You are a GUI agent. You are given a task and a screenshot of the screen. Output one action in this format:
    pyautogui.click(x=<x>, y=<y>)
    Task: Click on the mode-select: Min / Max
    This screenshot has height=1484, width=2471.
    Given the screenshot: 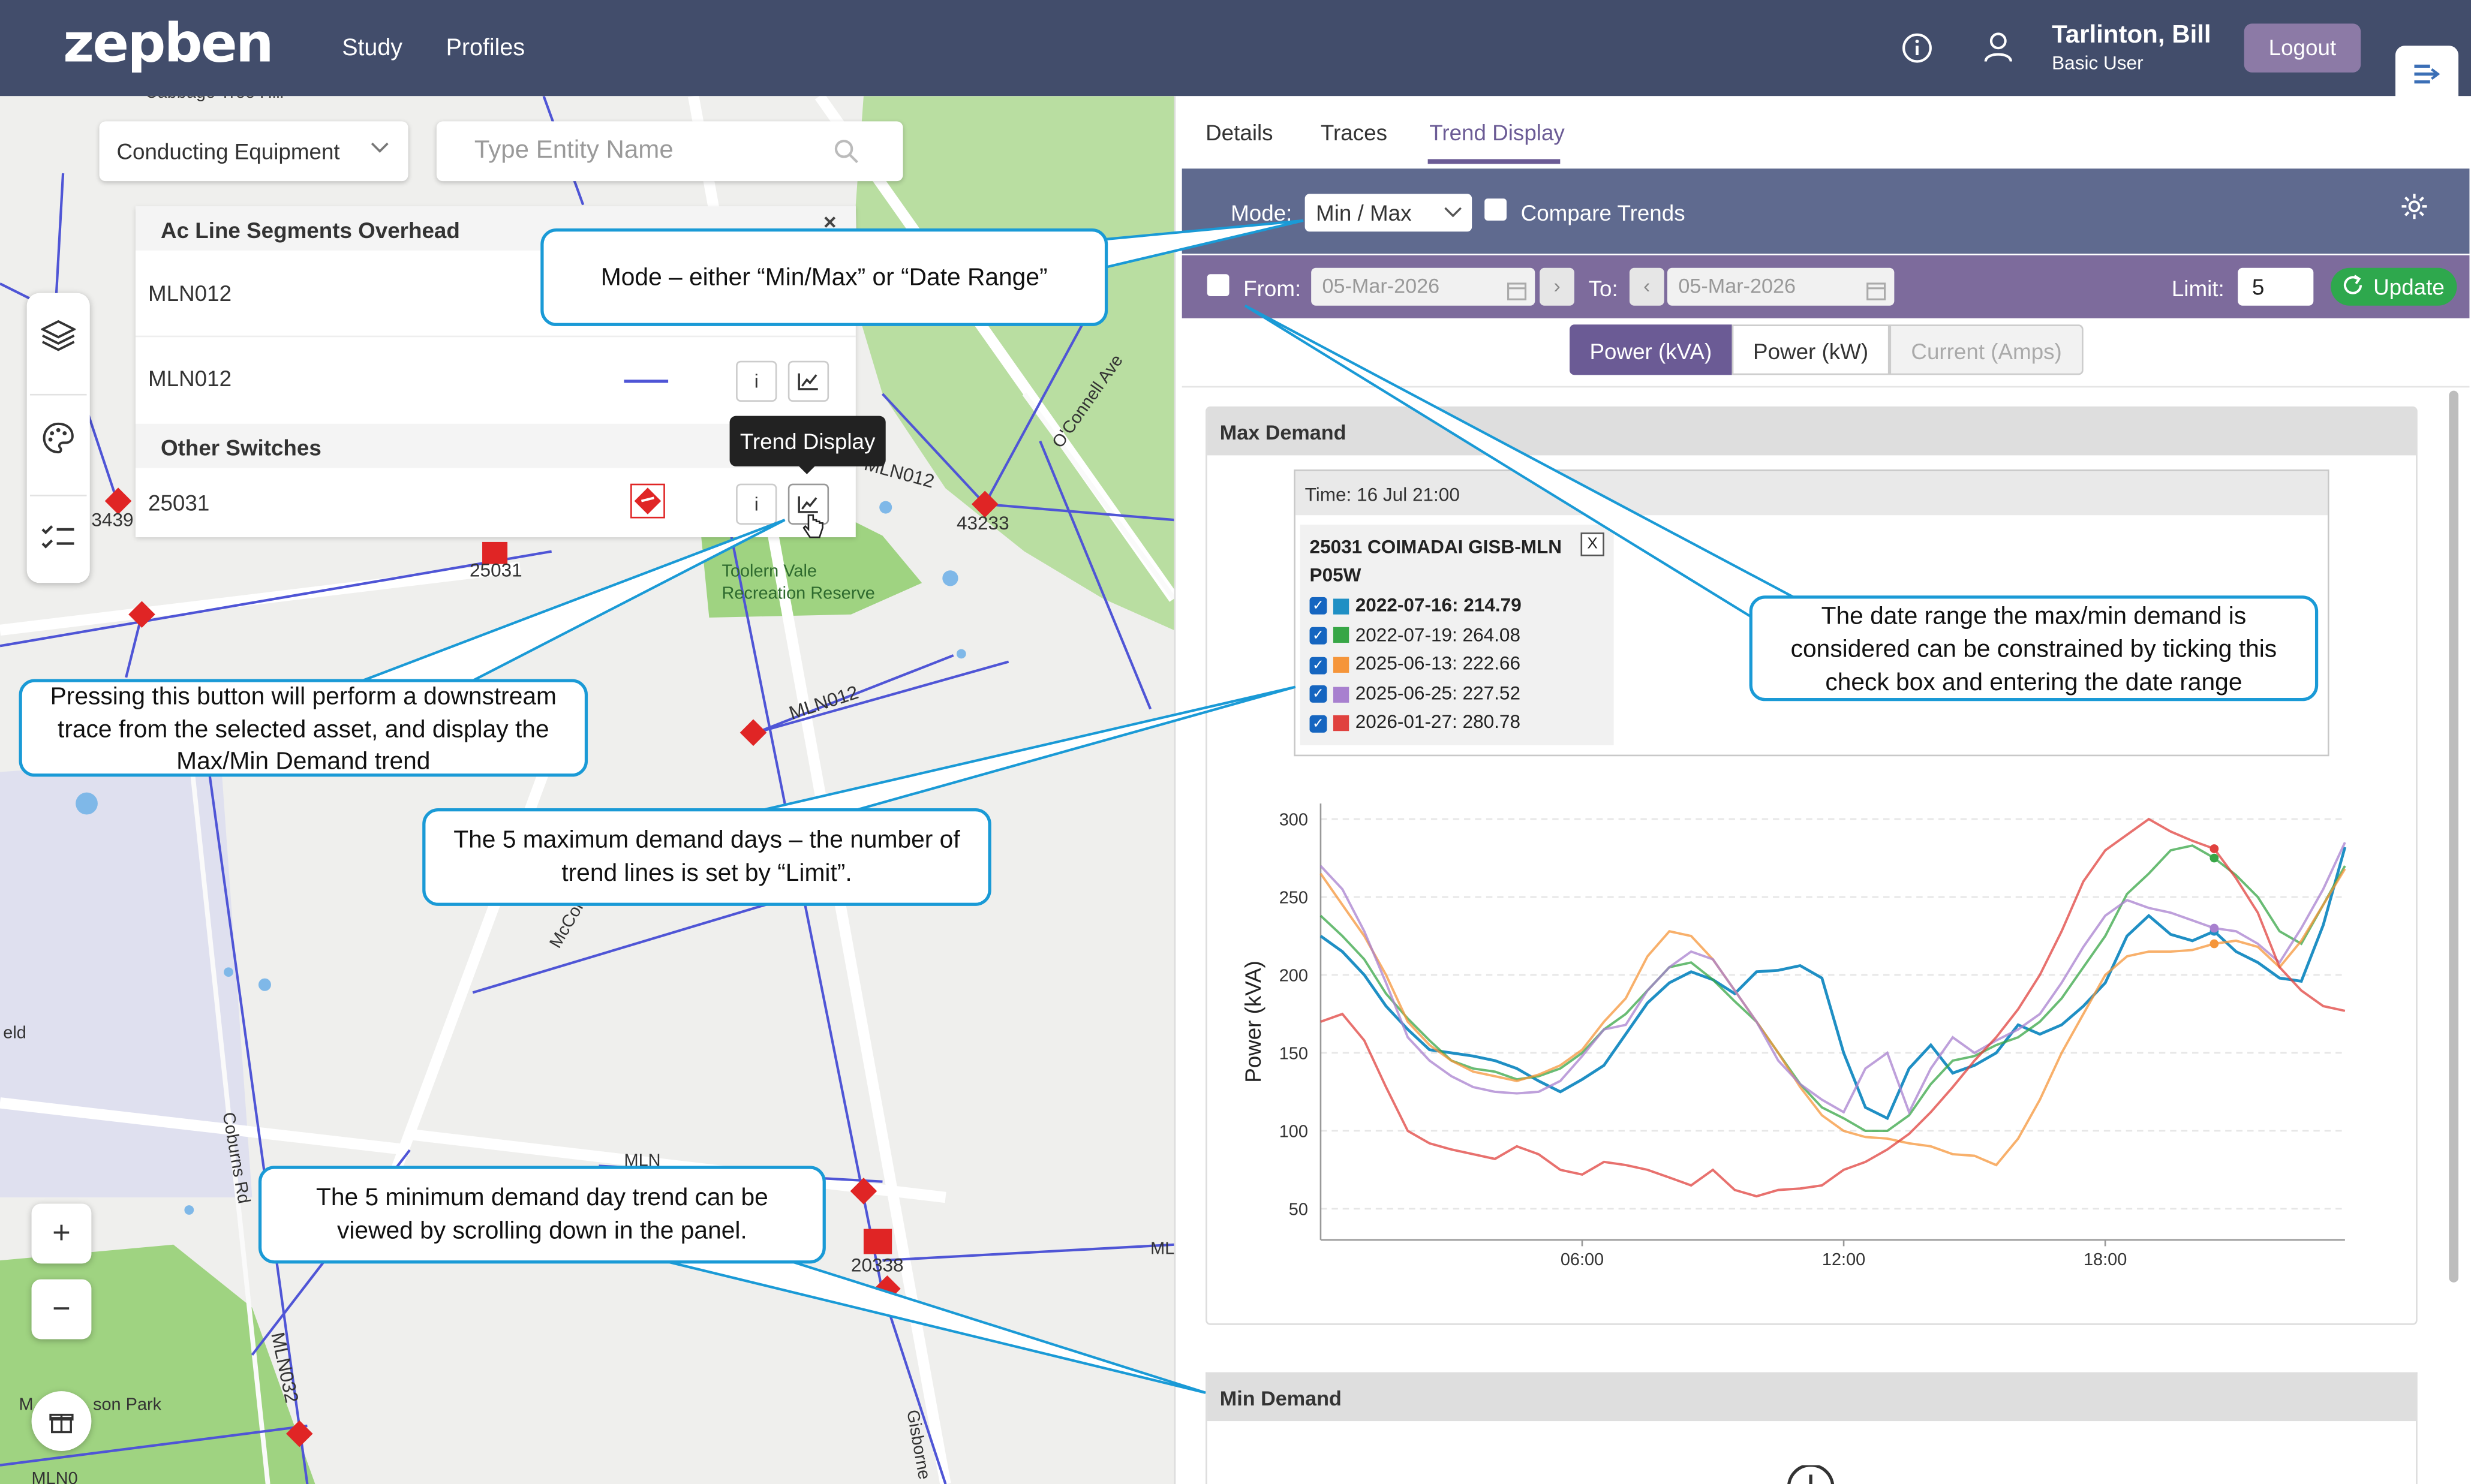 What is the action you would take?
    pyautogui.click(x=1388, y=213)
    